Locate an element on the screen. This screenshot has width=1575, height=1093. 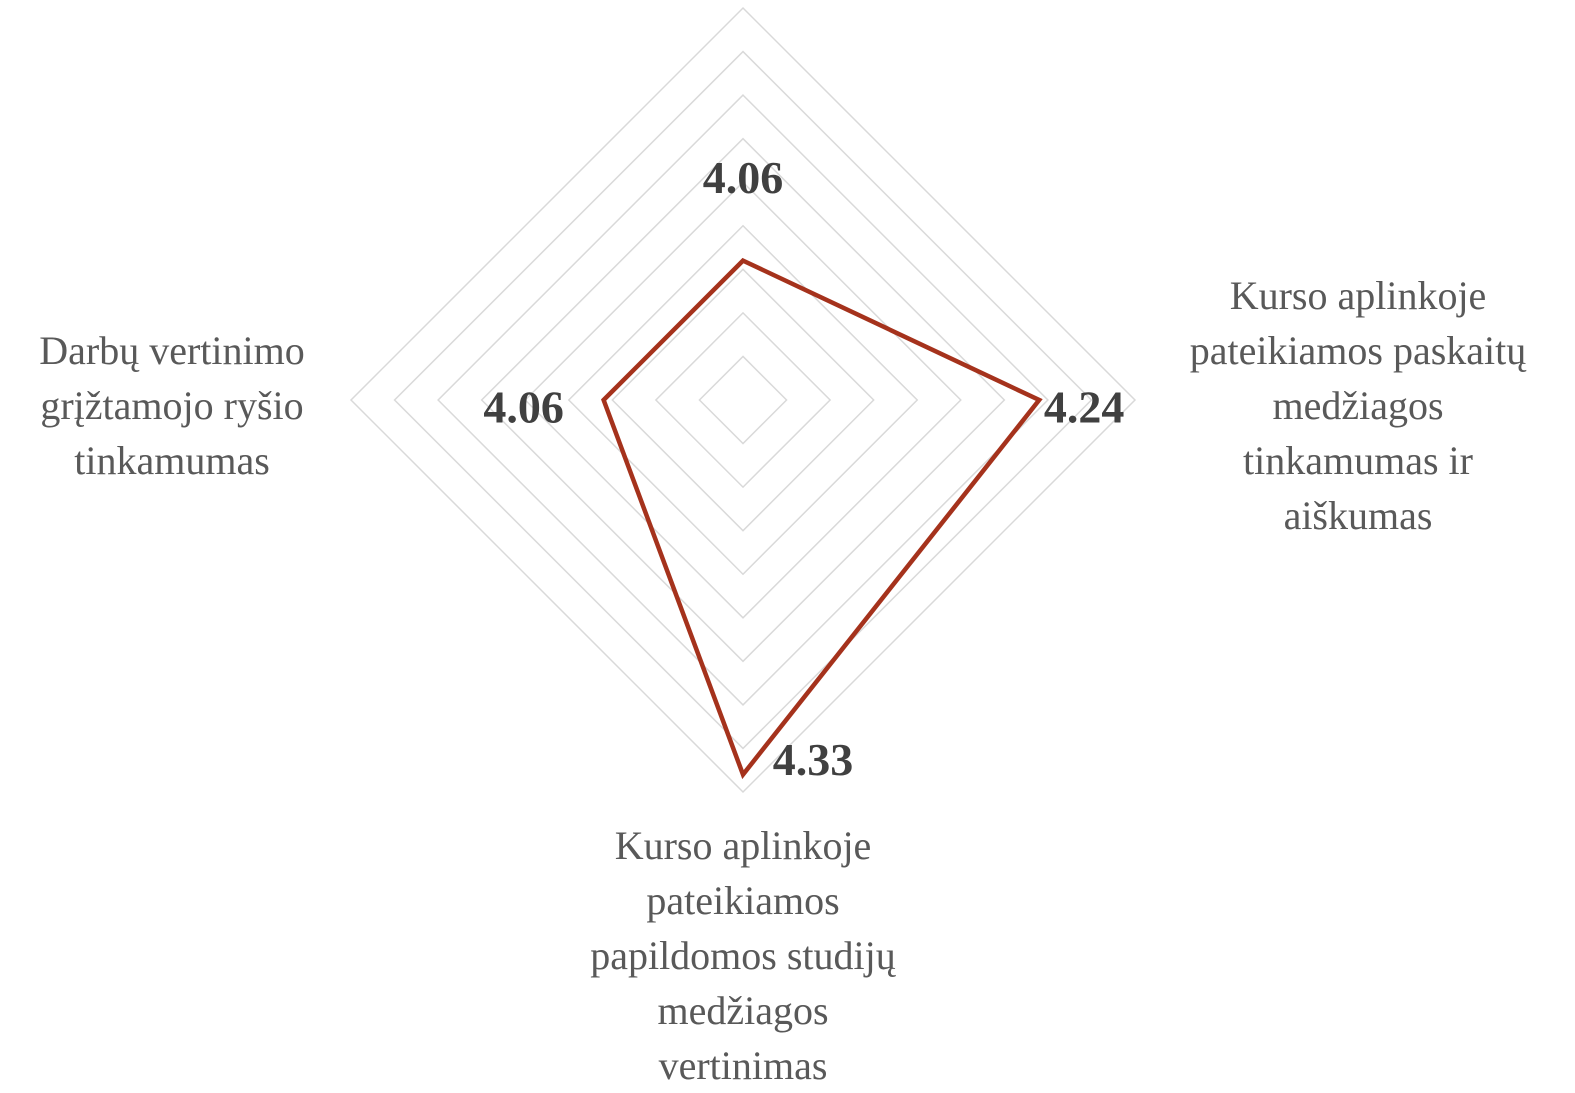
category-label: vertinimas is located at coordinates (743, 1065).